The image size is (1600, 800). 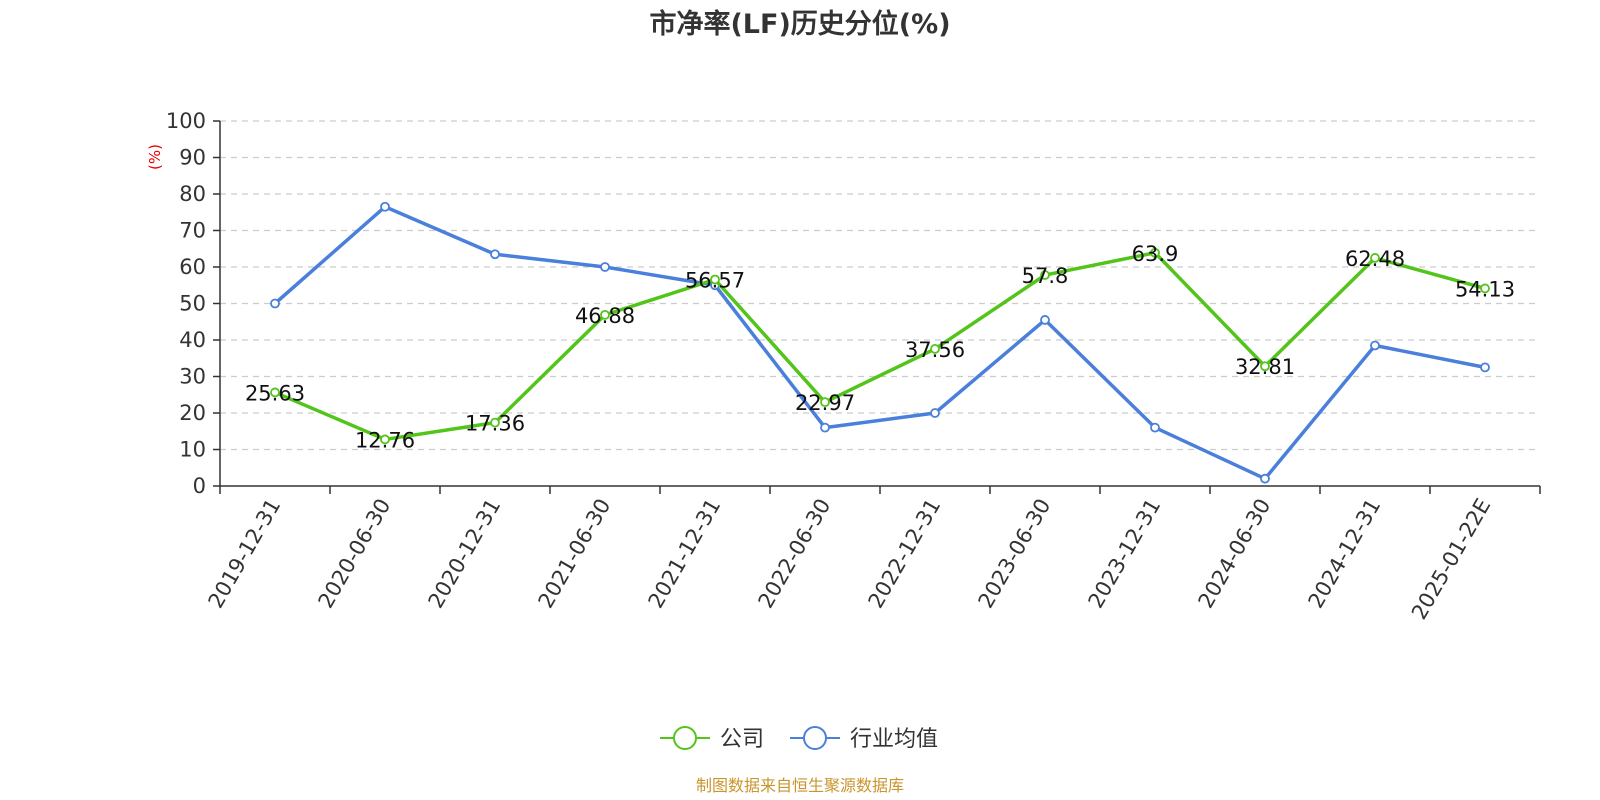 What do you see at coordinates (192, 377) in the screenshot?
I see `y-tick-label: 30` at bounding box center [192, 377].